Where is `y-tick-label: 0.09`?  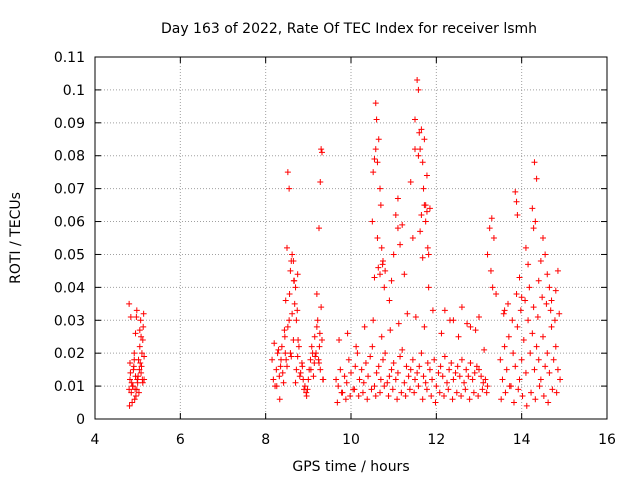 y-tick-label: 0.09 is located at coordinates (69, 124).